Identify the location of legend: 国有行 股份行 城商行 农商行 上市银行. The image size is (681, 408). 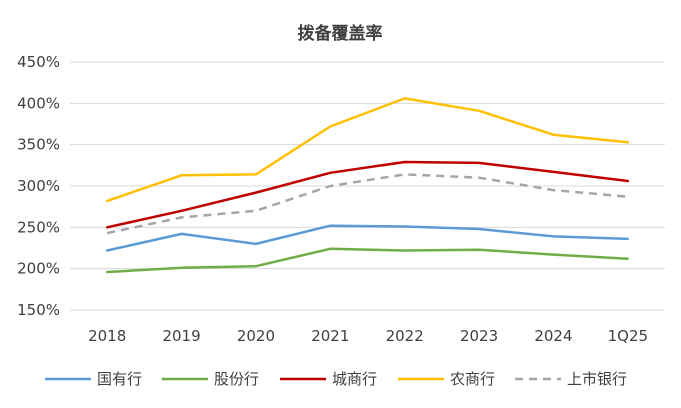
(336, 379).